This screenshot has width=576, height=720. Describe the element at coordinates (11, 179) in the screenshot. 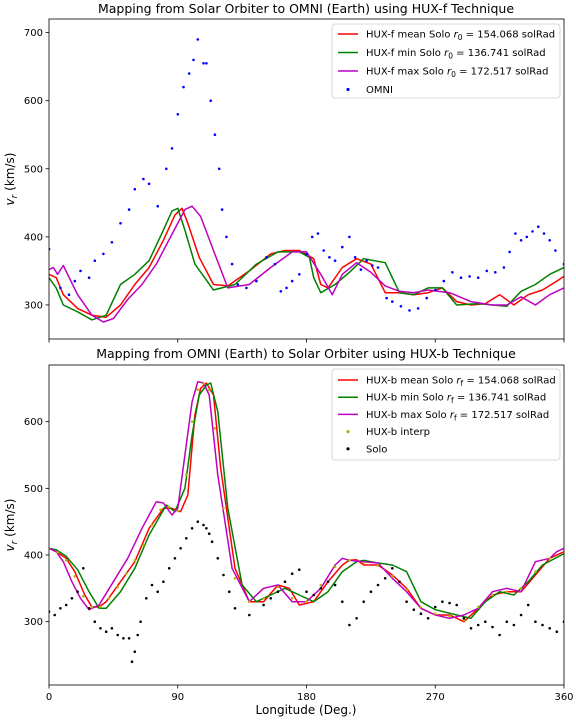

I see `y-axis-label: vr (km/s)` at that location.